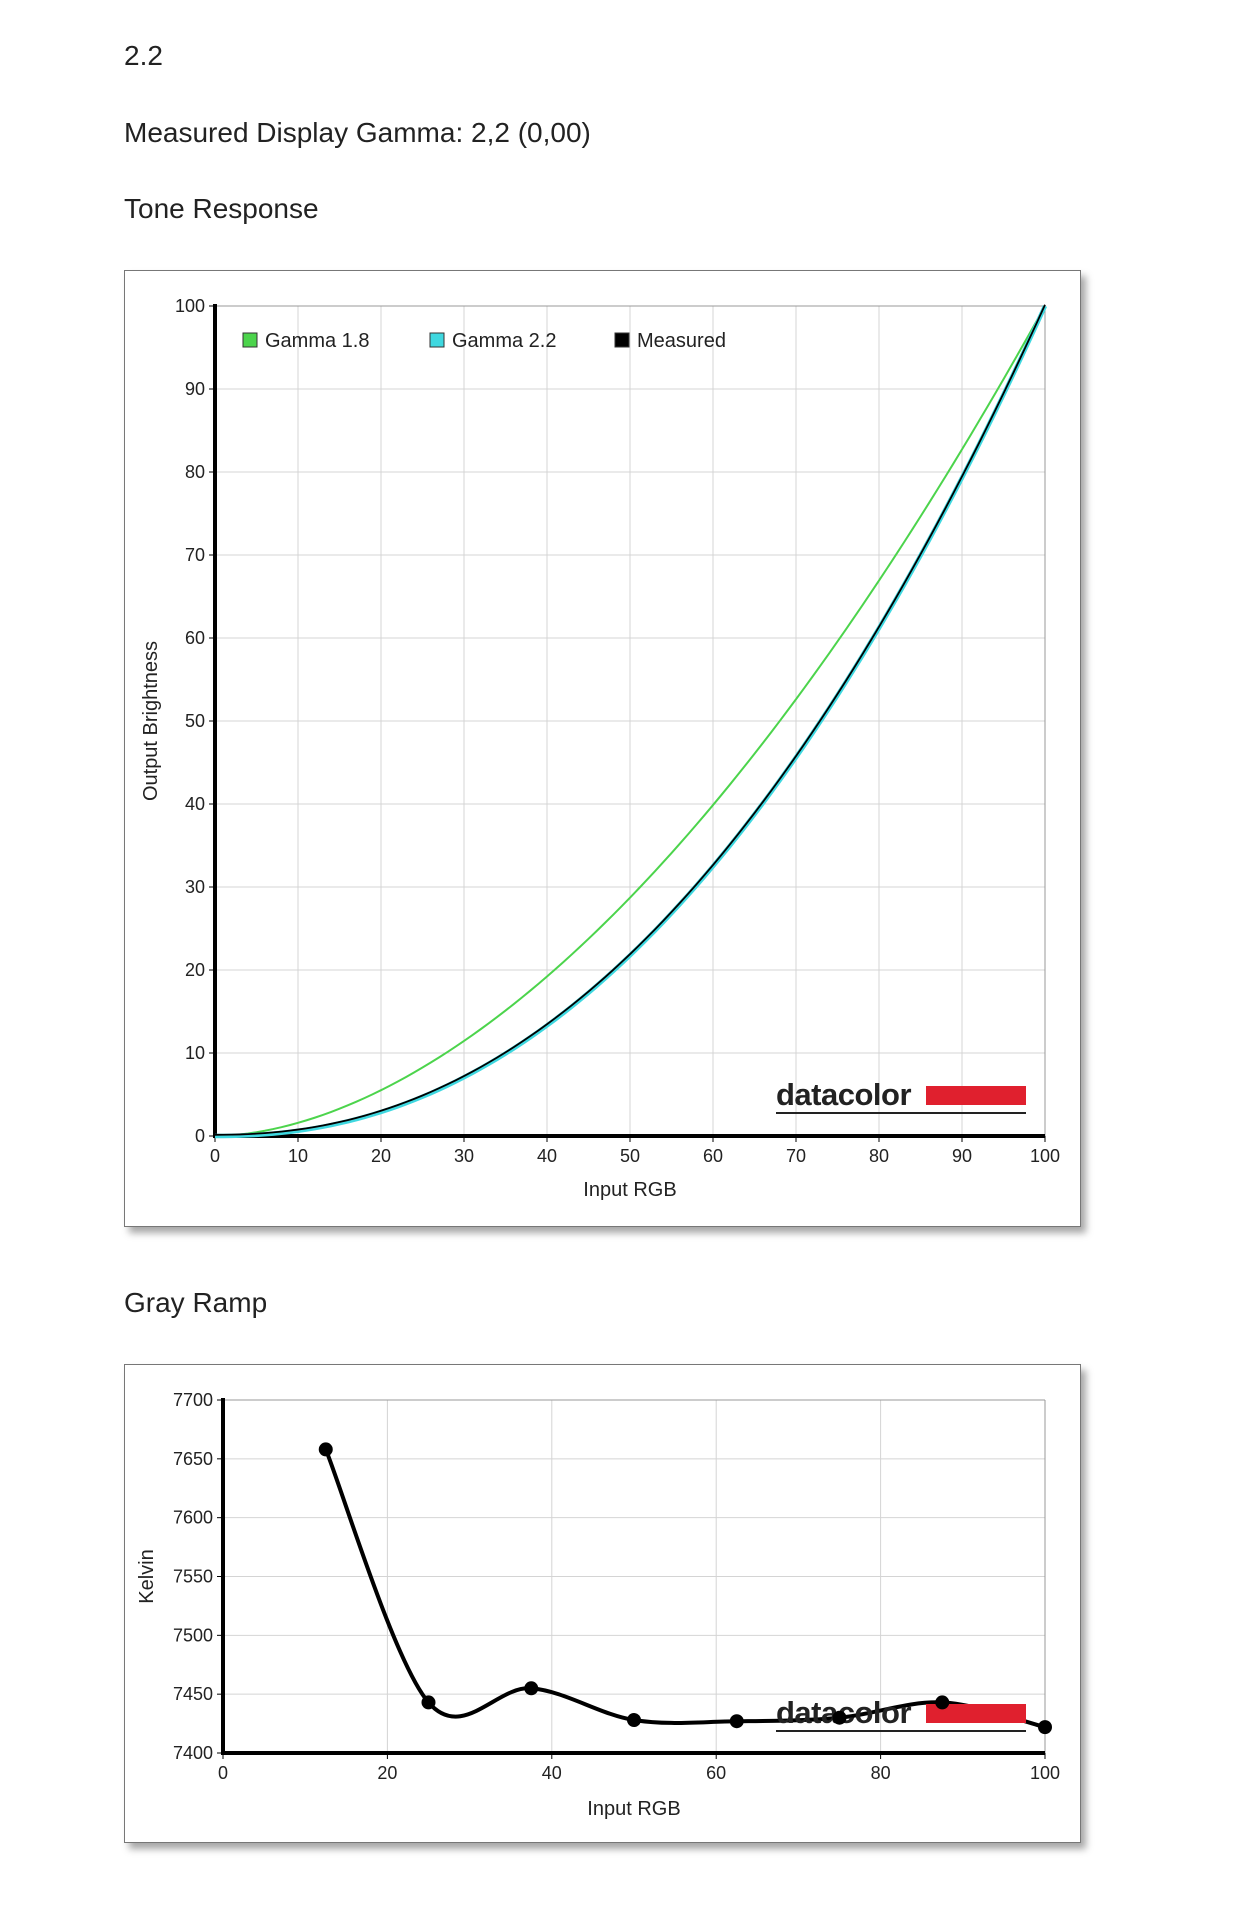 Image resolution: width=1236 pixels, height=1920 pixels. I want to click on series-line-kelvin, so click(684, 1589).